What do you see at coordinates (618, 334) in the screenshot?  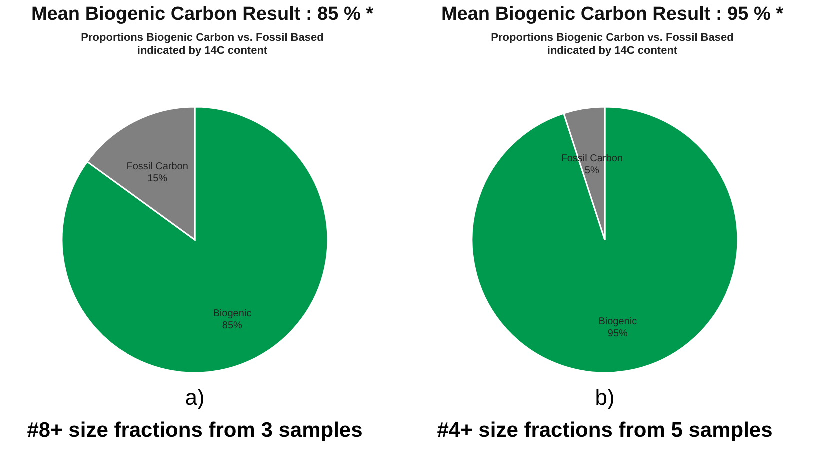 I see `data-label: 95%` at bounding box center [618, 334].